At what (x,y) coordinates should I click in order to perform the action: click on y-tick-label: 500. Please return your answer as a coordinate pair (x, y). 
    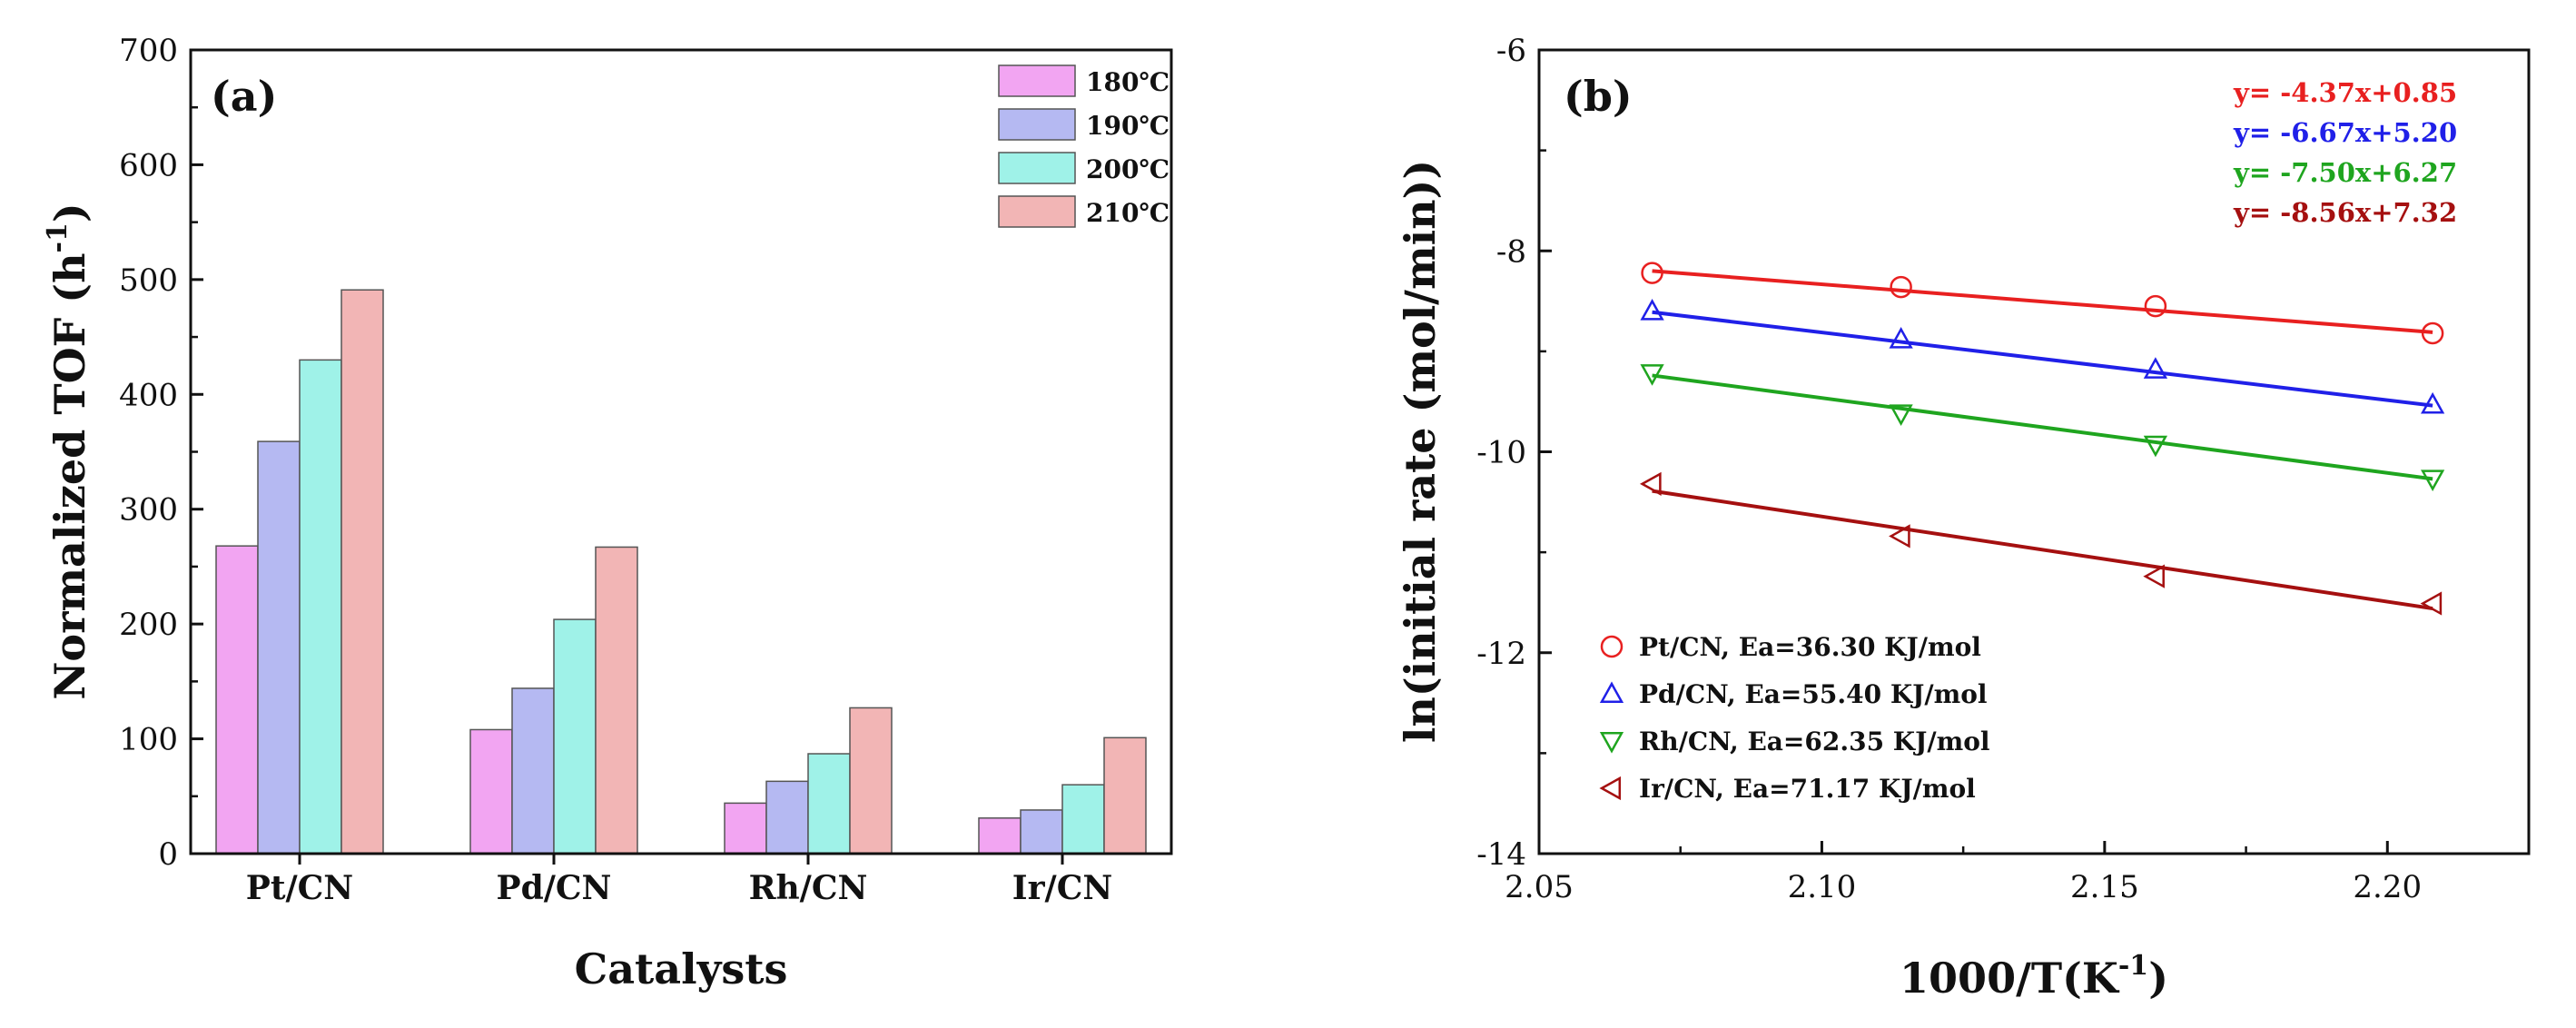
    Looking at the image, I should click on (148, 280).